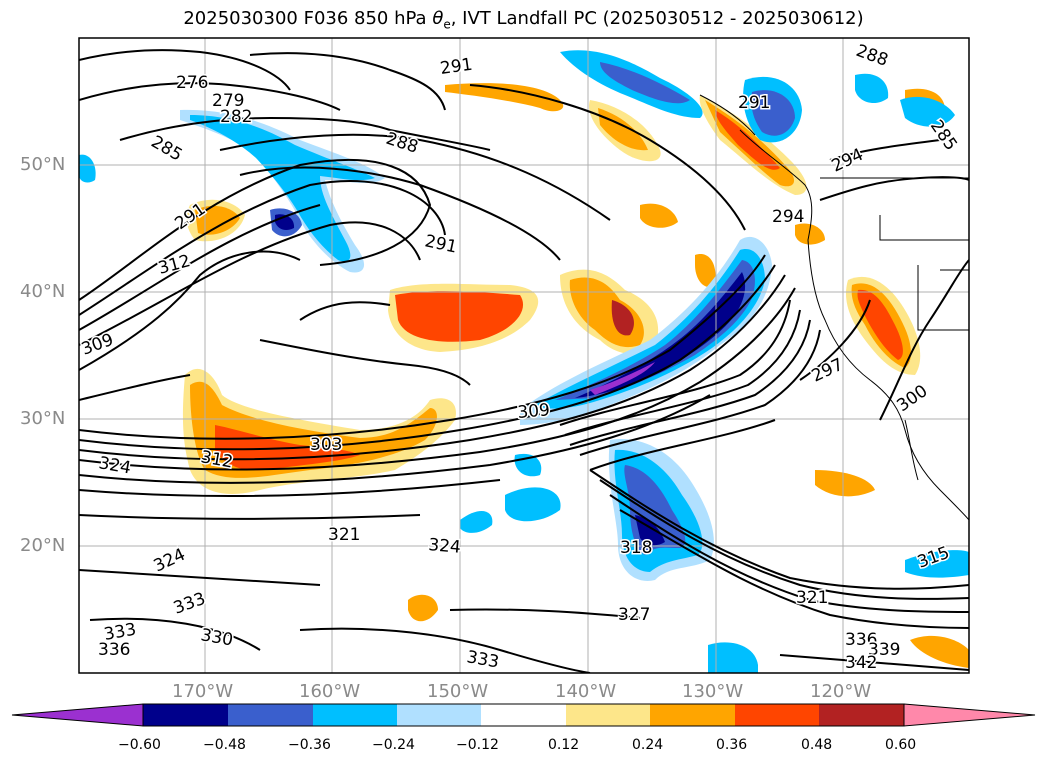 The width and height of the screenshot is (1047, 767). What do you see at coordinates (533, 504) in the screenshot?
I see `shade-neg-mid2` at bounding box center [533, 504].